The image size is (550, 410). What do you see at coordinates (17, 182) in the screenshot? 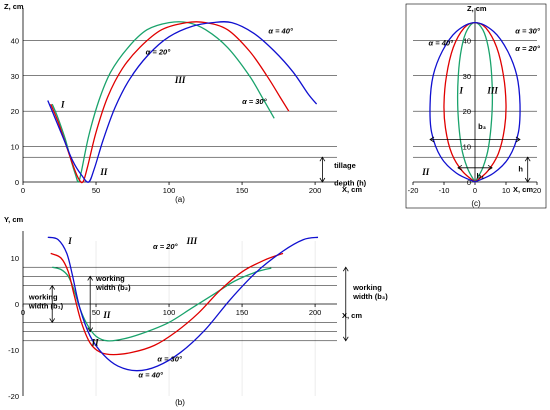
I see `ytick-label-a-0: 0` at bounding box center [17, 182].